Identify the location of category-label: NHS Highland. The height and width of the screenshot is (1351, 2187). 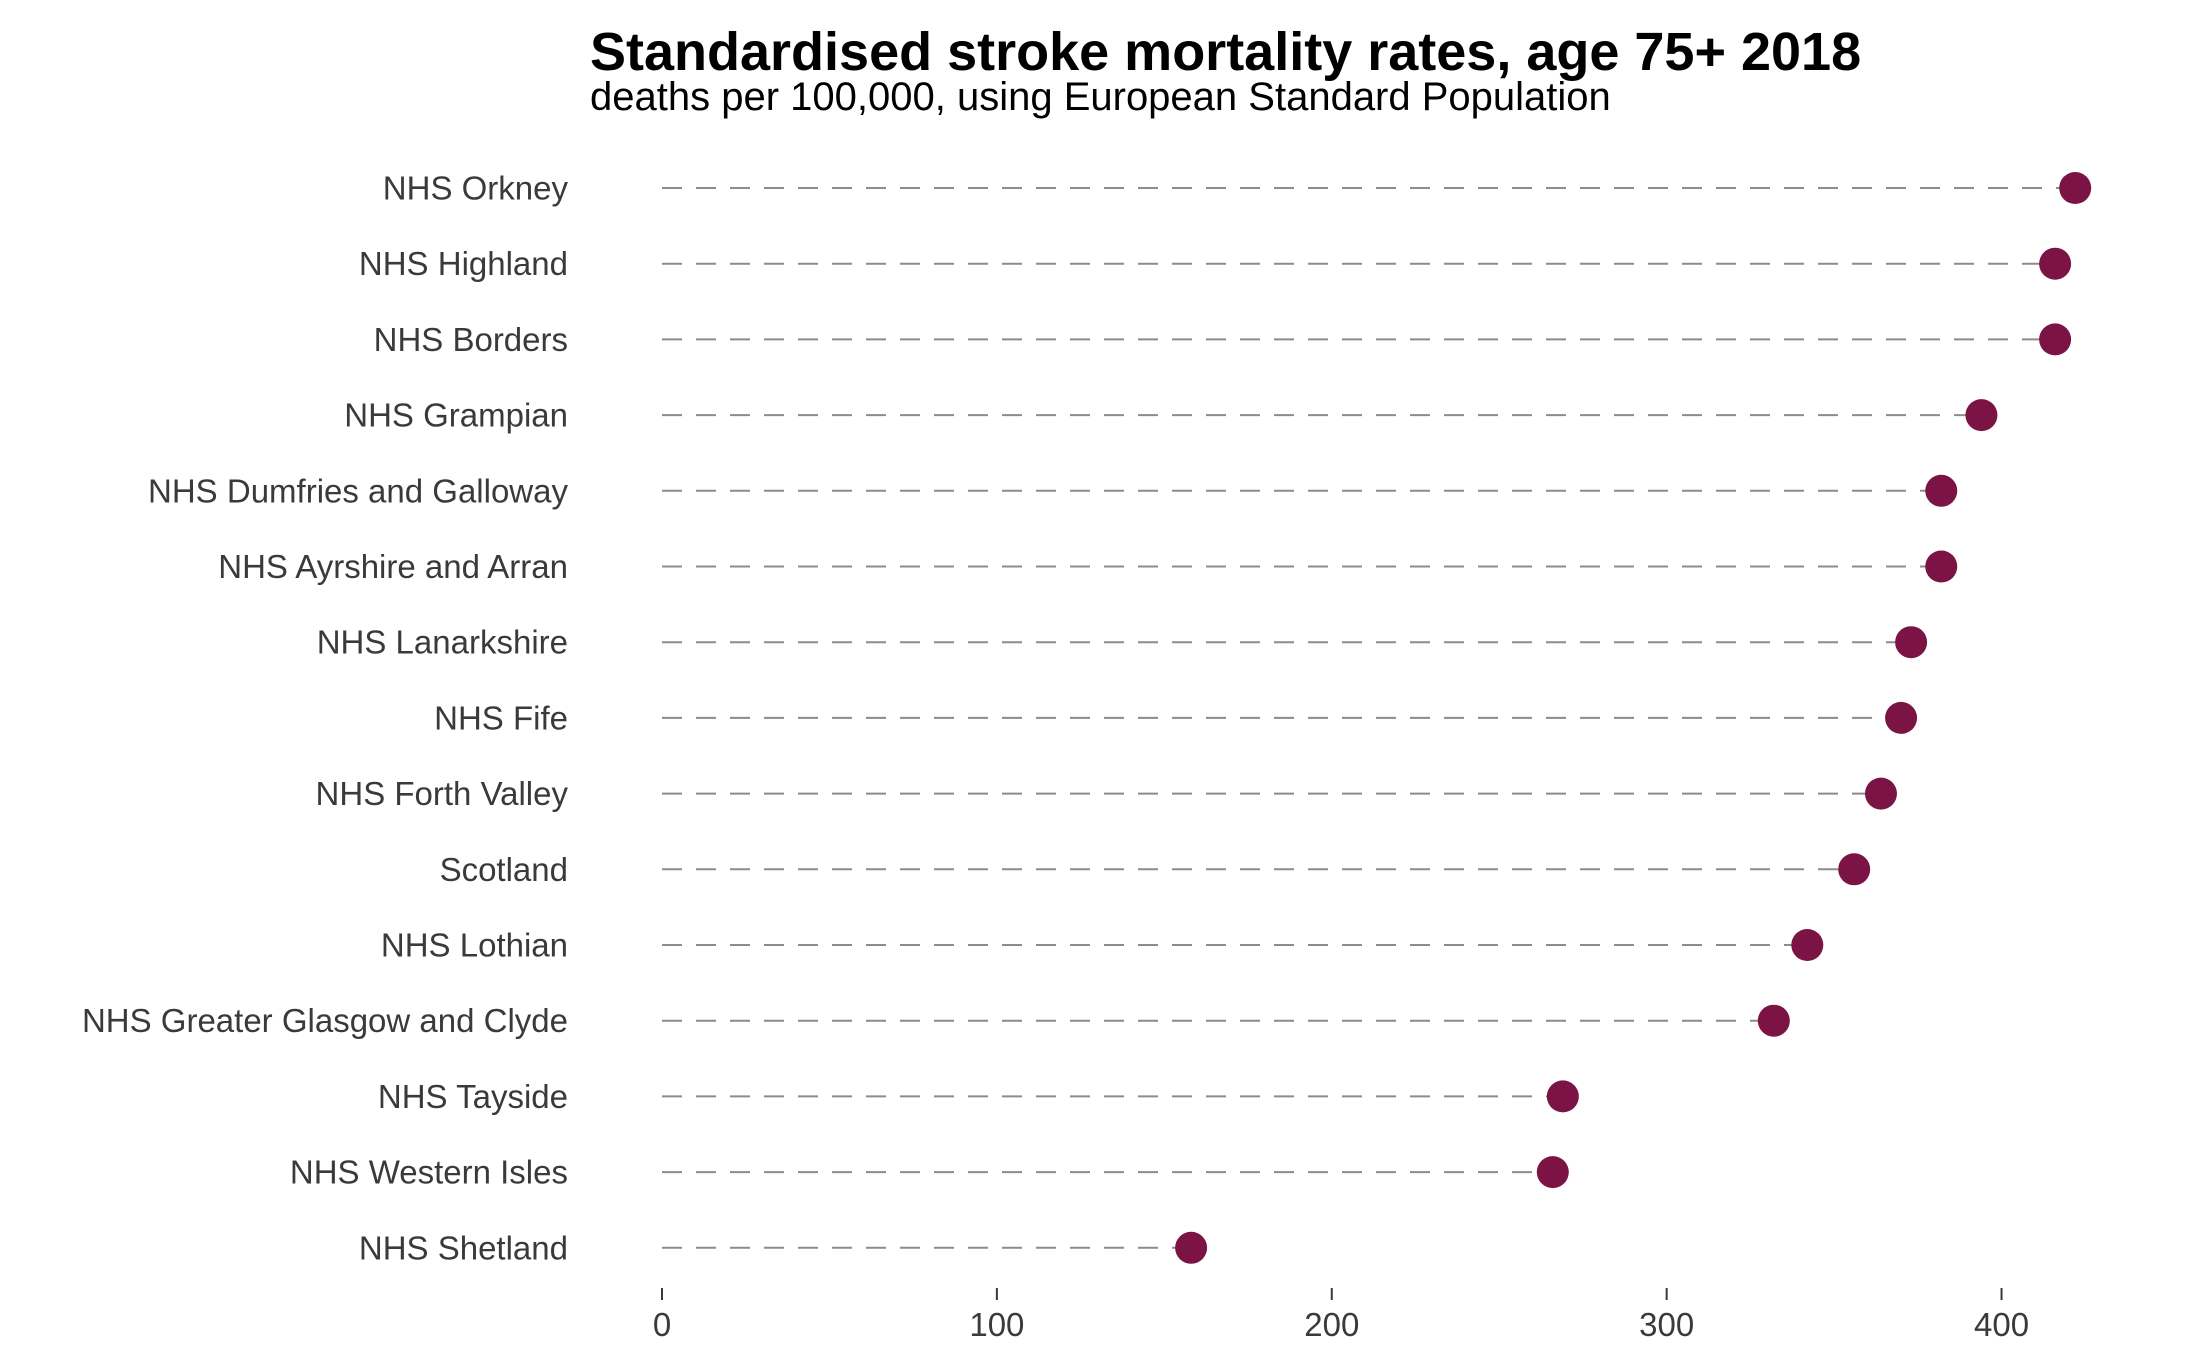
(463, 263).